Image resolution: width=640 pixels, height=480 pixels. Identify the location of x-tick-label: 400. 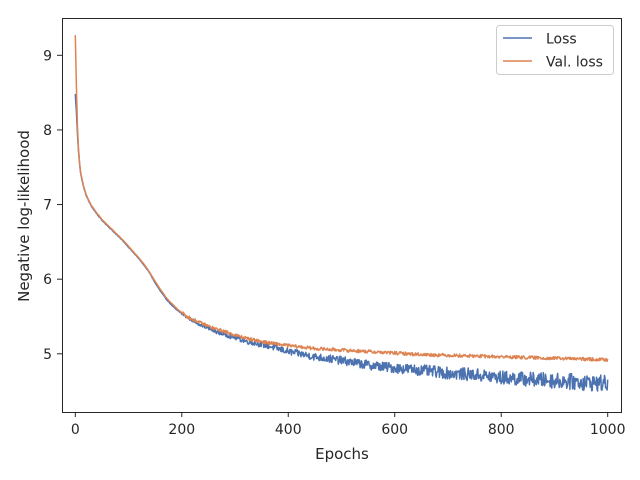
(288, 430).